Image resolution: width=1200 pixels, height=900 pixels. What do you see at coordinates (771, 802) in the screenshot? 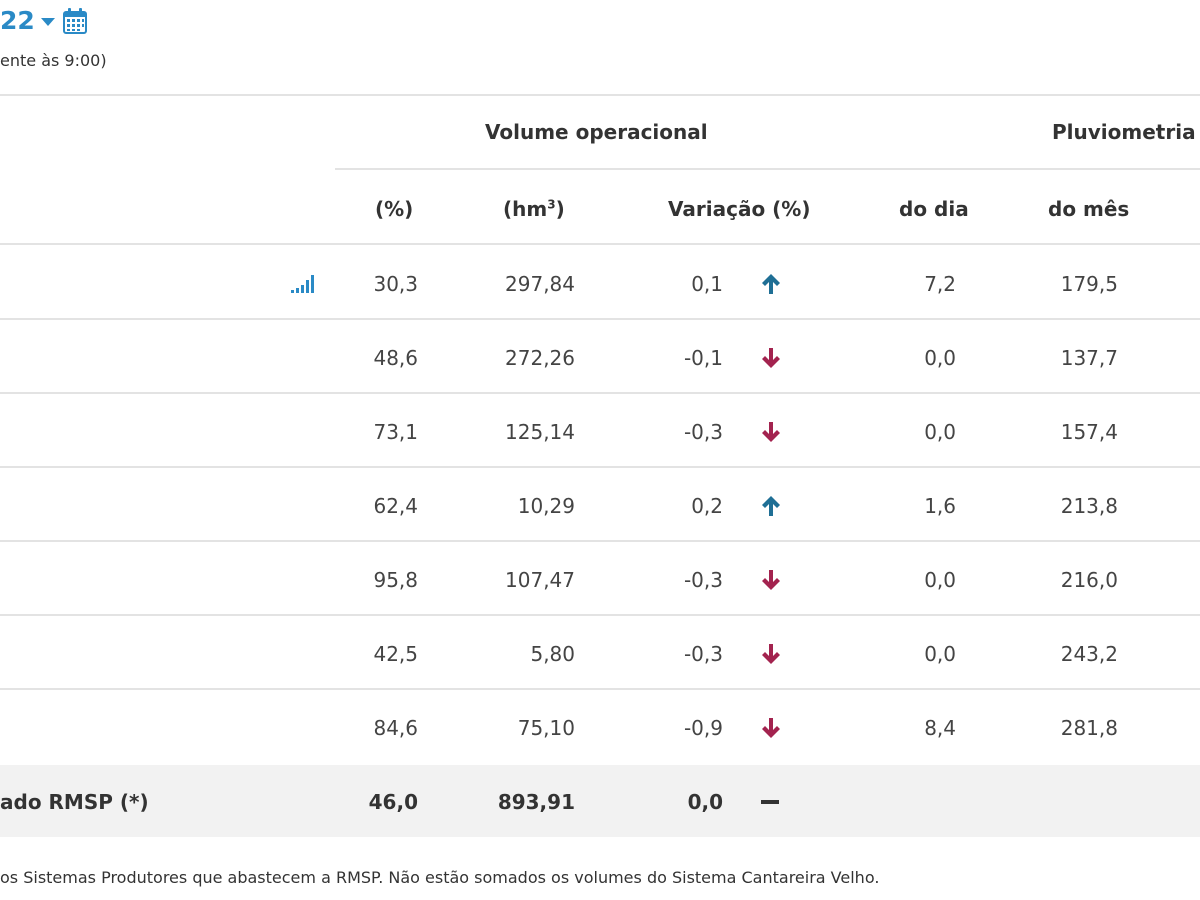
I see `dash-icon` at bounding box center [771, 802].